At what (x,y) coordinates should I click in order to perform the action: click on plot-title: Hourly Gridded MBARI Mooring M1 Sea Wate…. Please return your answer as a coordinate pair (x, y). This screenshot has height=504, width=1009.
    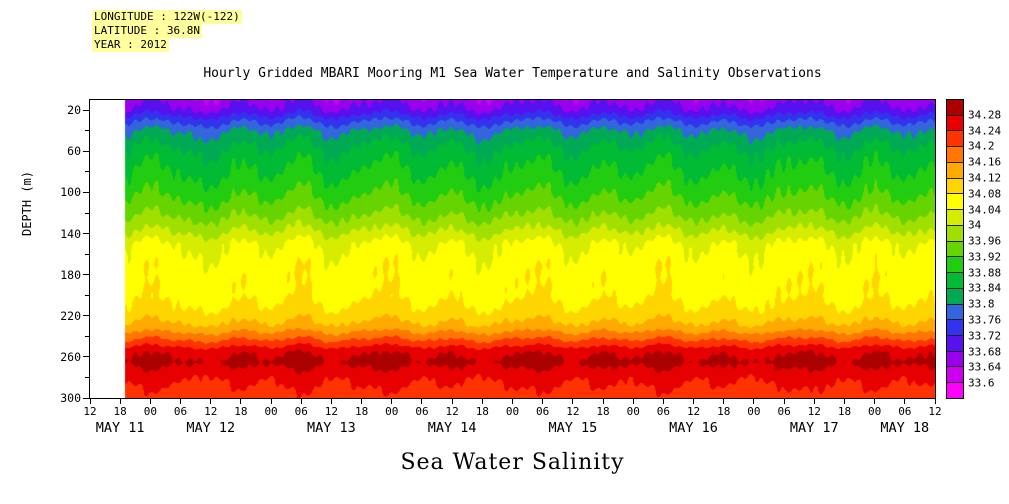
    Looking at the image, I should click on (512, 73).